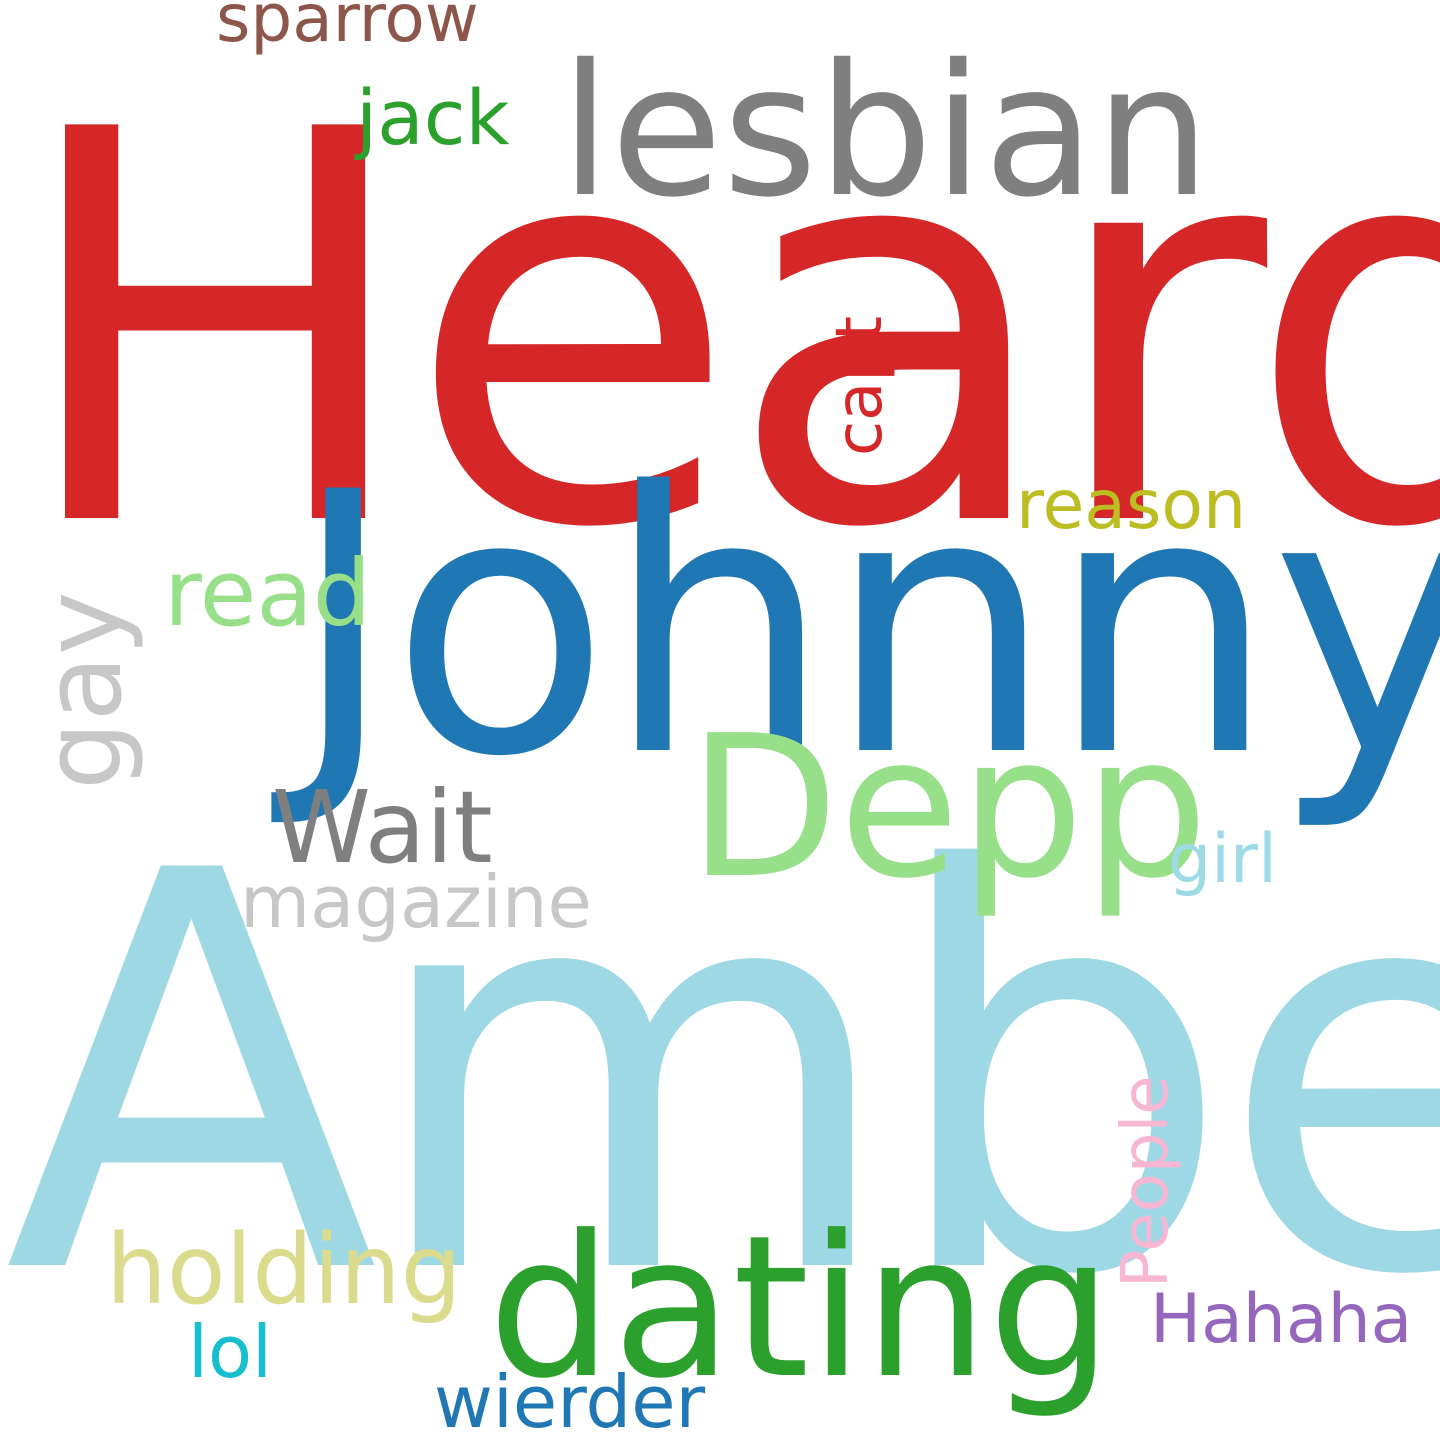 The image size is (1440, 1440). What do you see at coordinates (1131, 505) in the screenshot?
I see `word-reason: reason` at bounding box center [1131, 505].